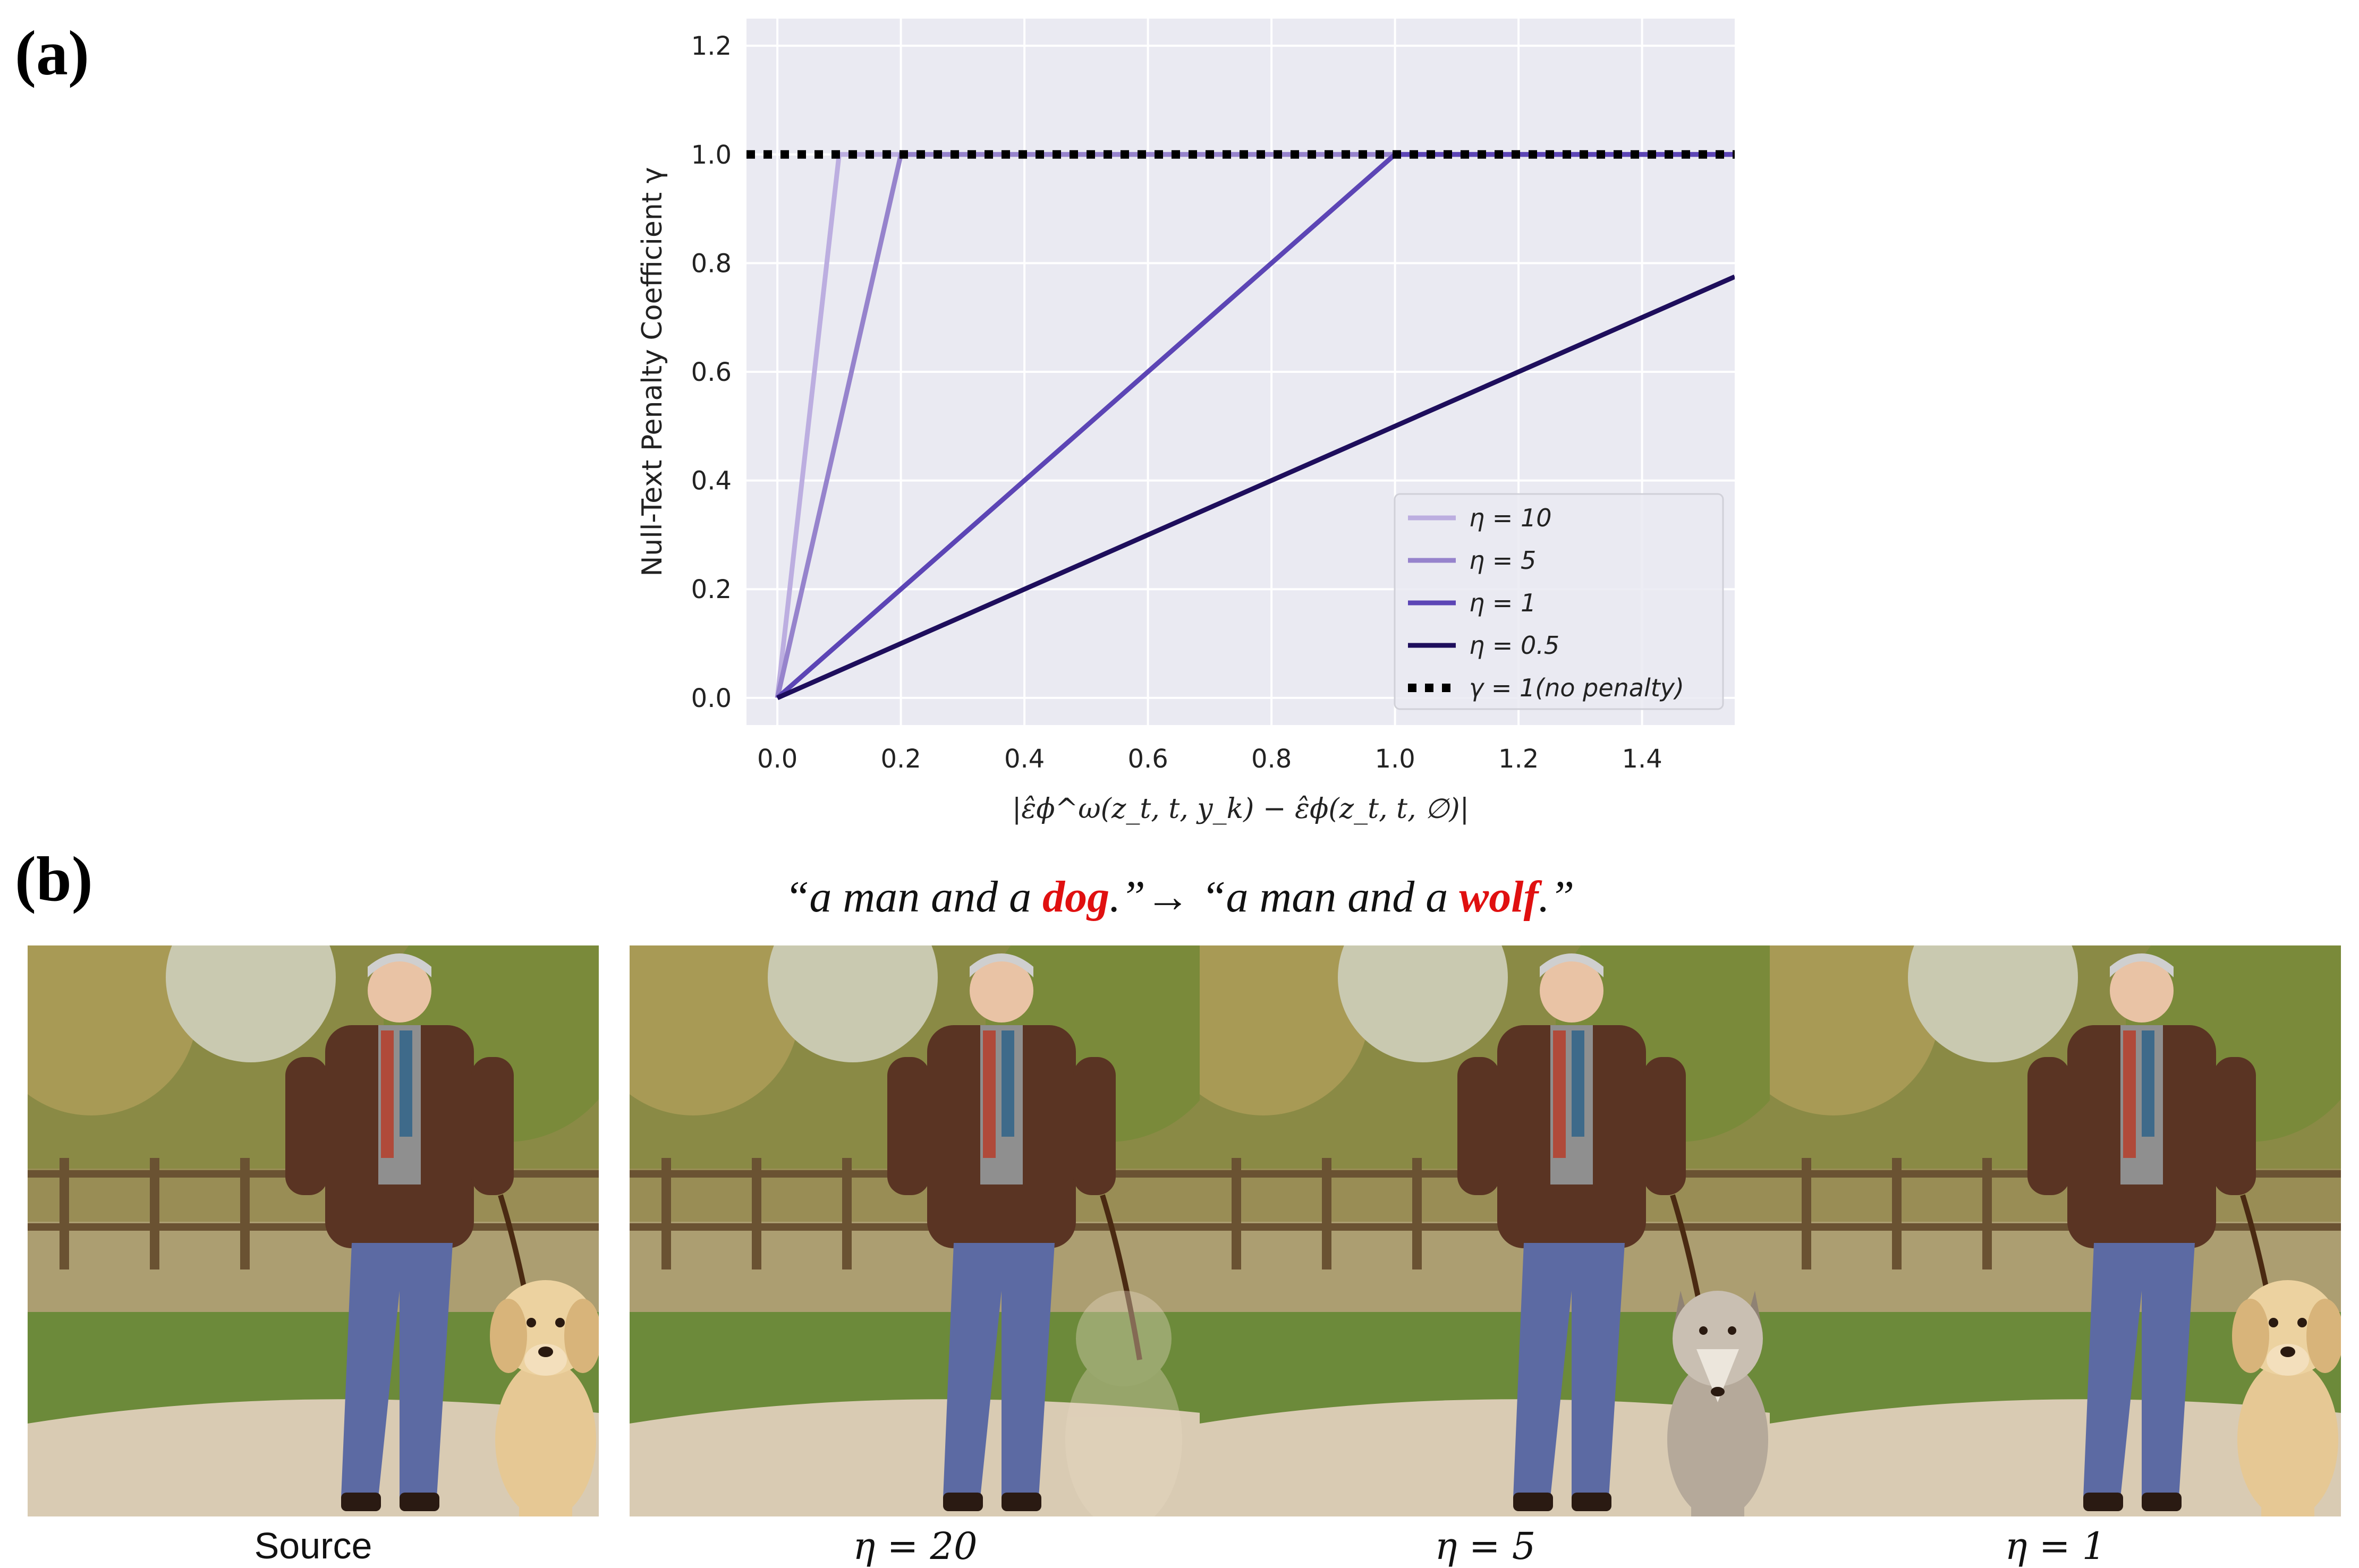 This screenshot has width=2359, height=1568. What do you see at coordinates (1123, 1403) in the screenshot?
I see `faded-animal-illustration` at bounding box center [1123, 1403].